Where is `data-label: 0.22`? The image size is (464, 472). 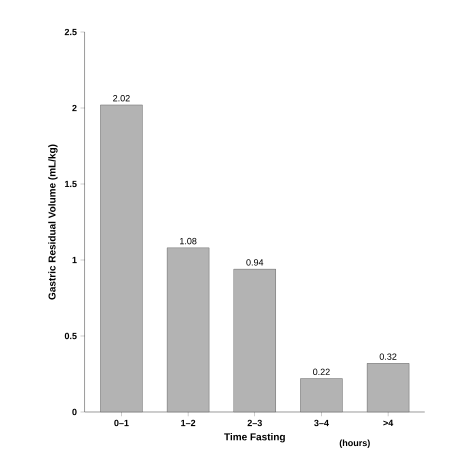 data-label: 0.22 is located at coordinates (321, 372).